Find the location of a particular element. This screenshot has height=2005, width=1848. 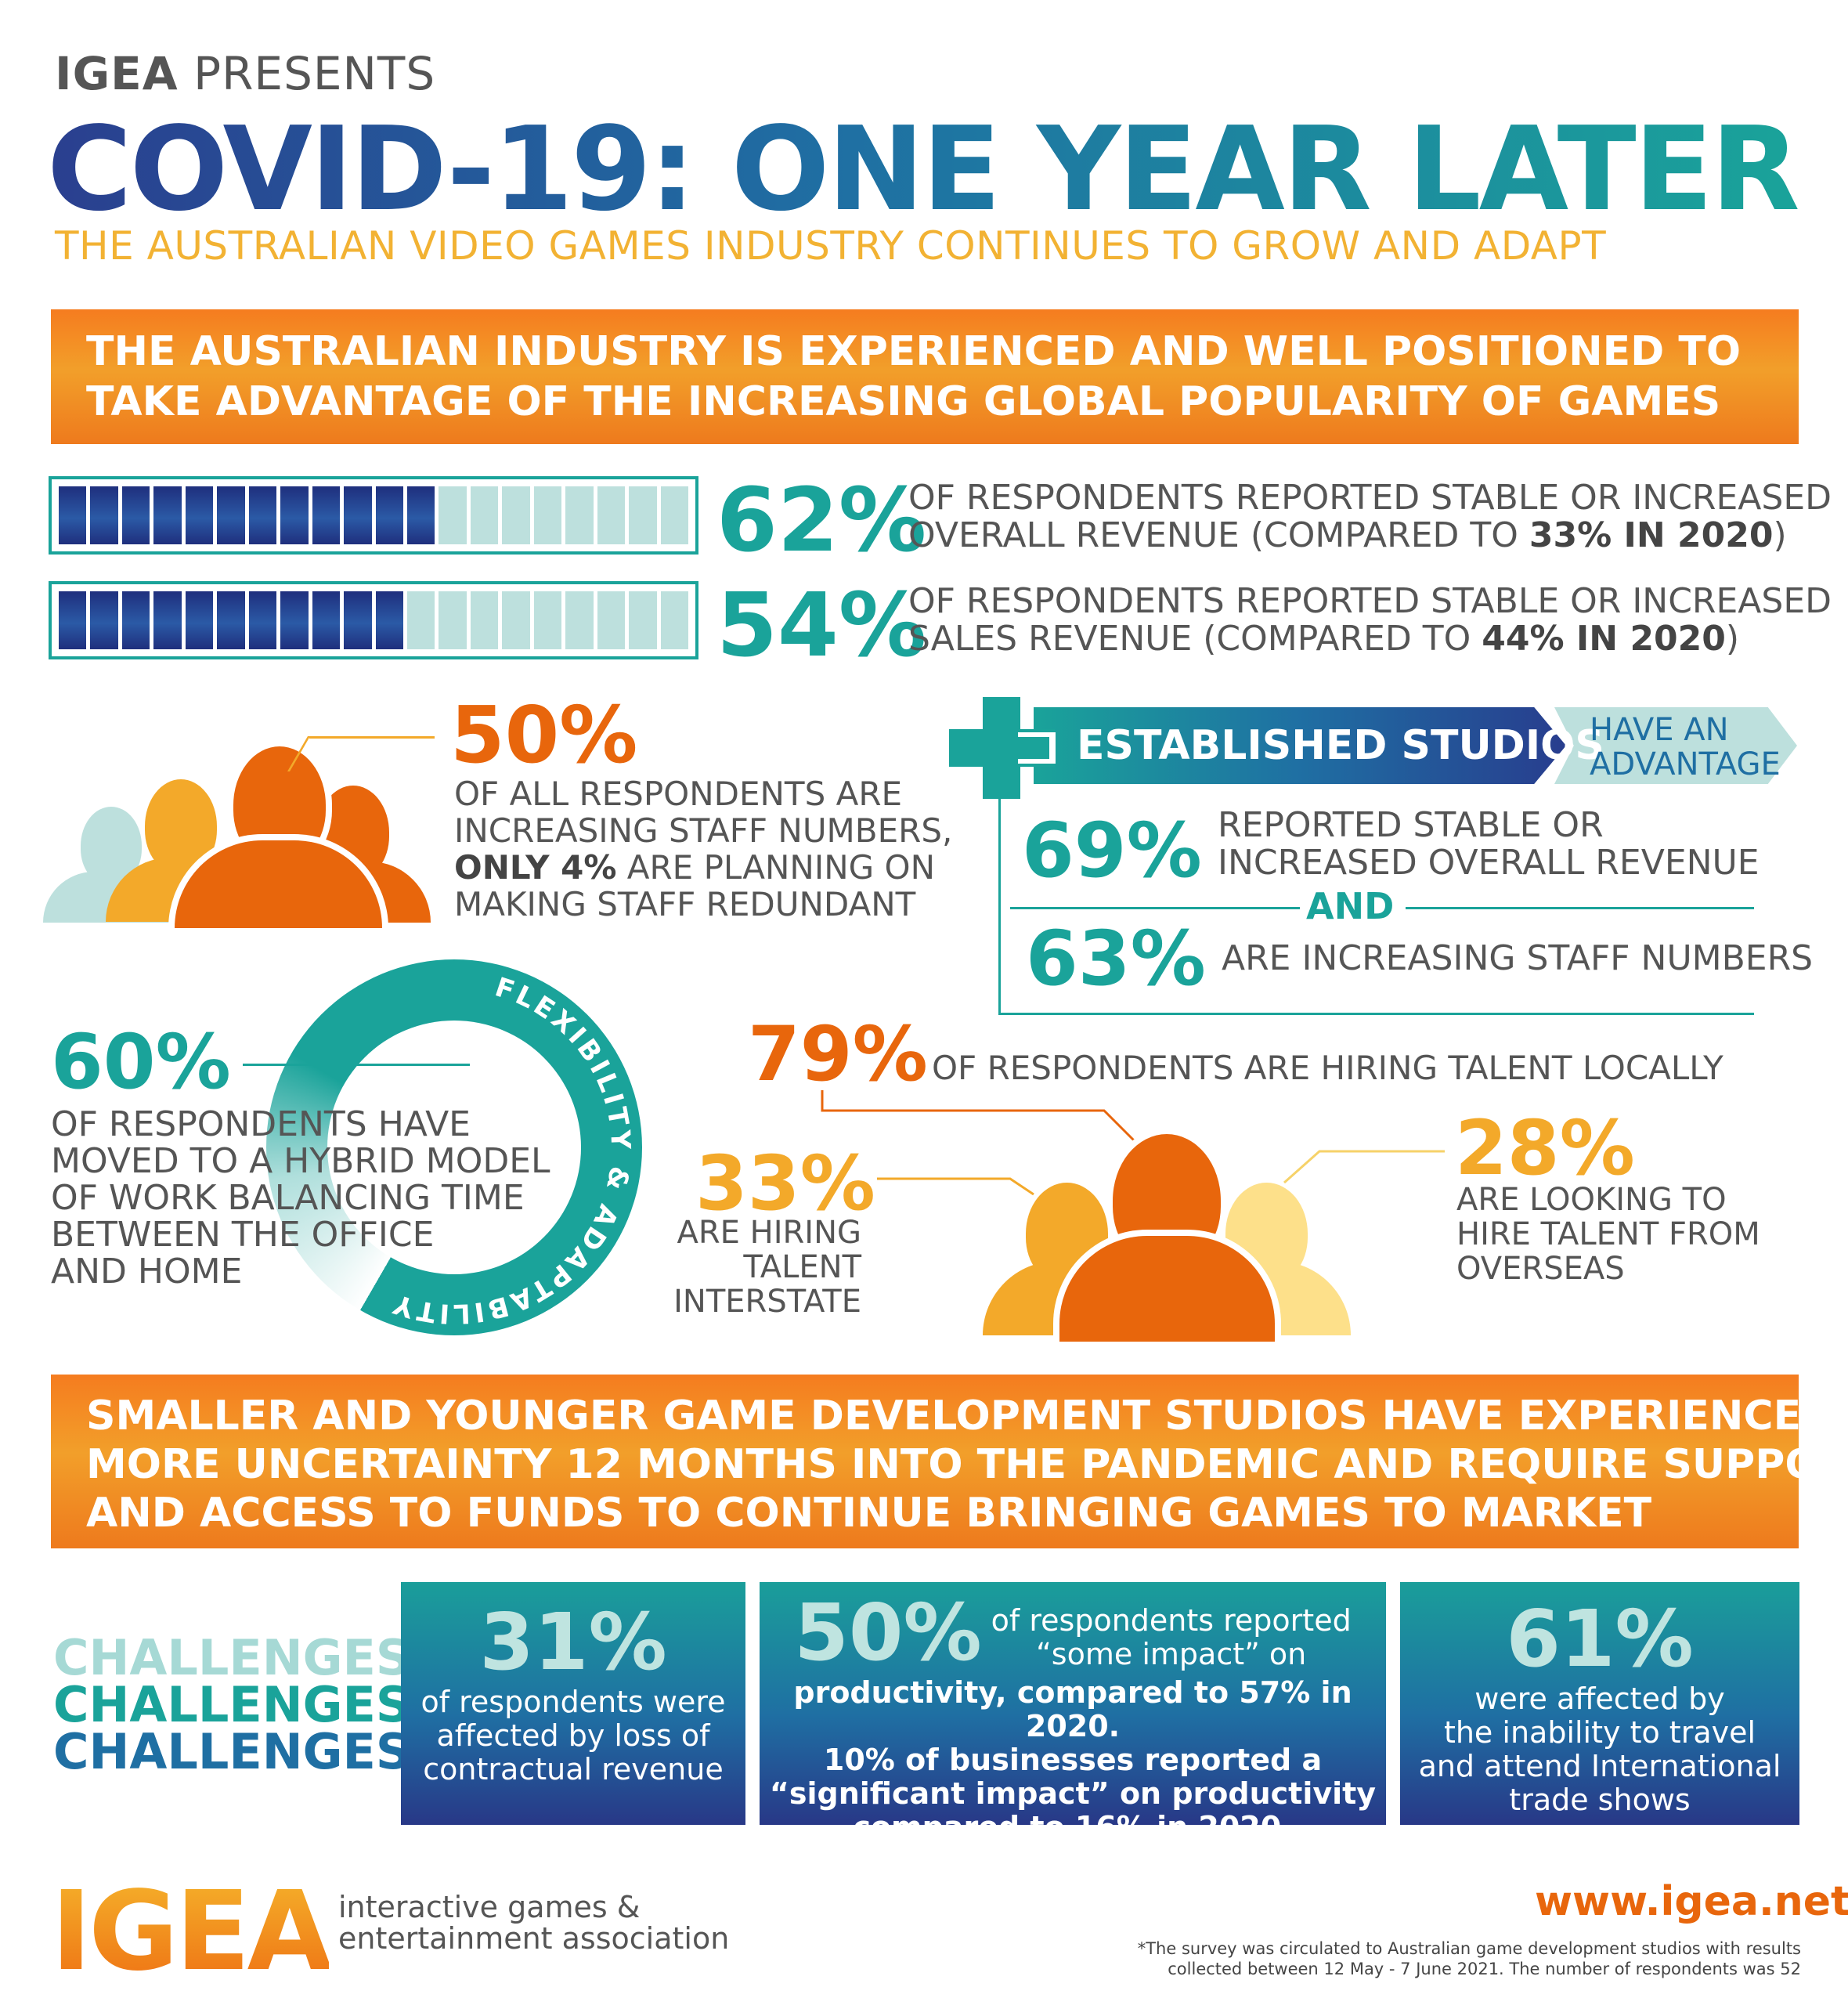

challenges-label-1: CHALLENGES is located at coordinates (232, 1658).